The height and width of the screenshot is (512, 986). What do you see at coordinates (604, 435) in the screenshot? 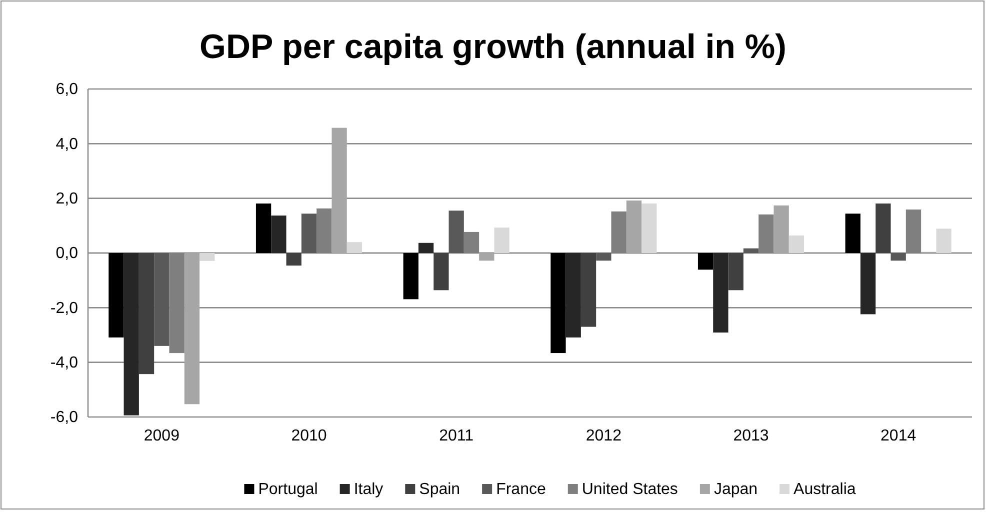
I see `x-tick-label: 2012` at bounding box center [604, 435].